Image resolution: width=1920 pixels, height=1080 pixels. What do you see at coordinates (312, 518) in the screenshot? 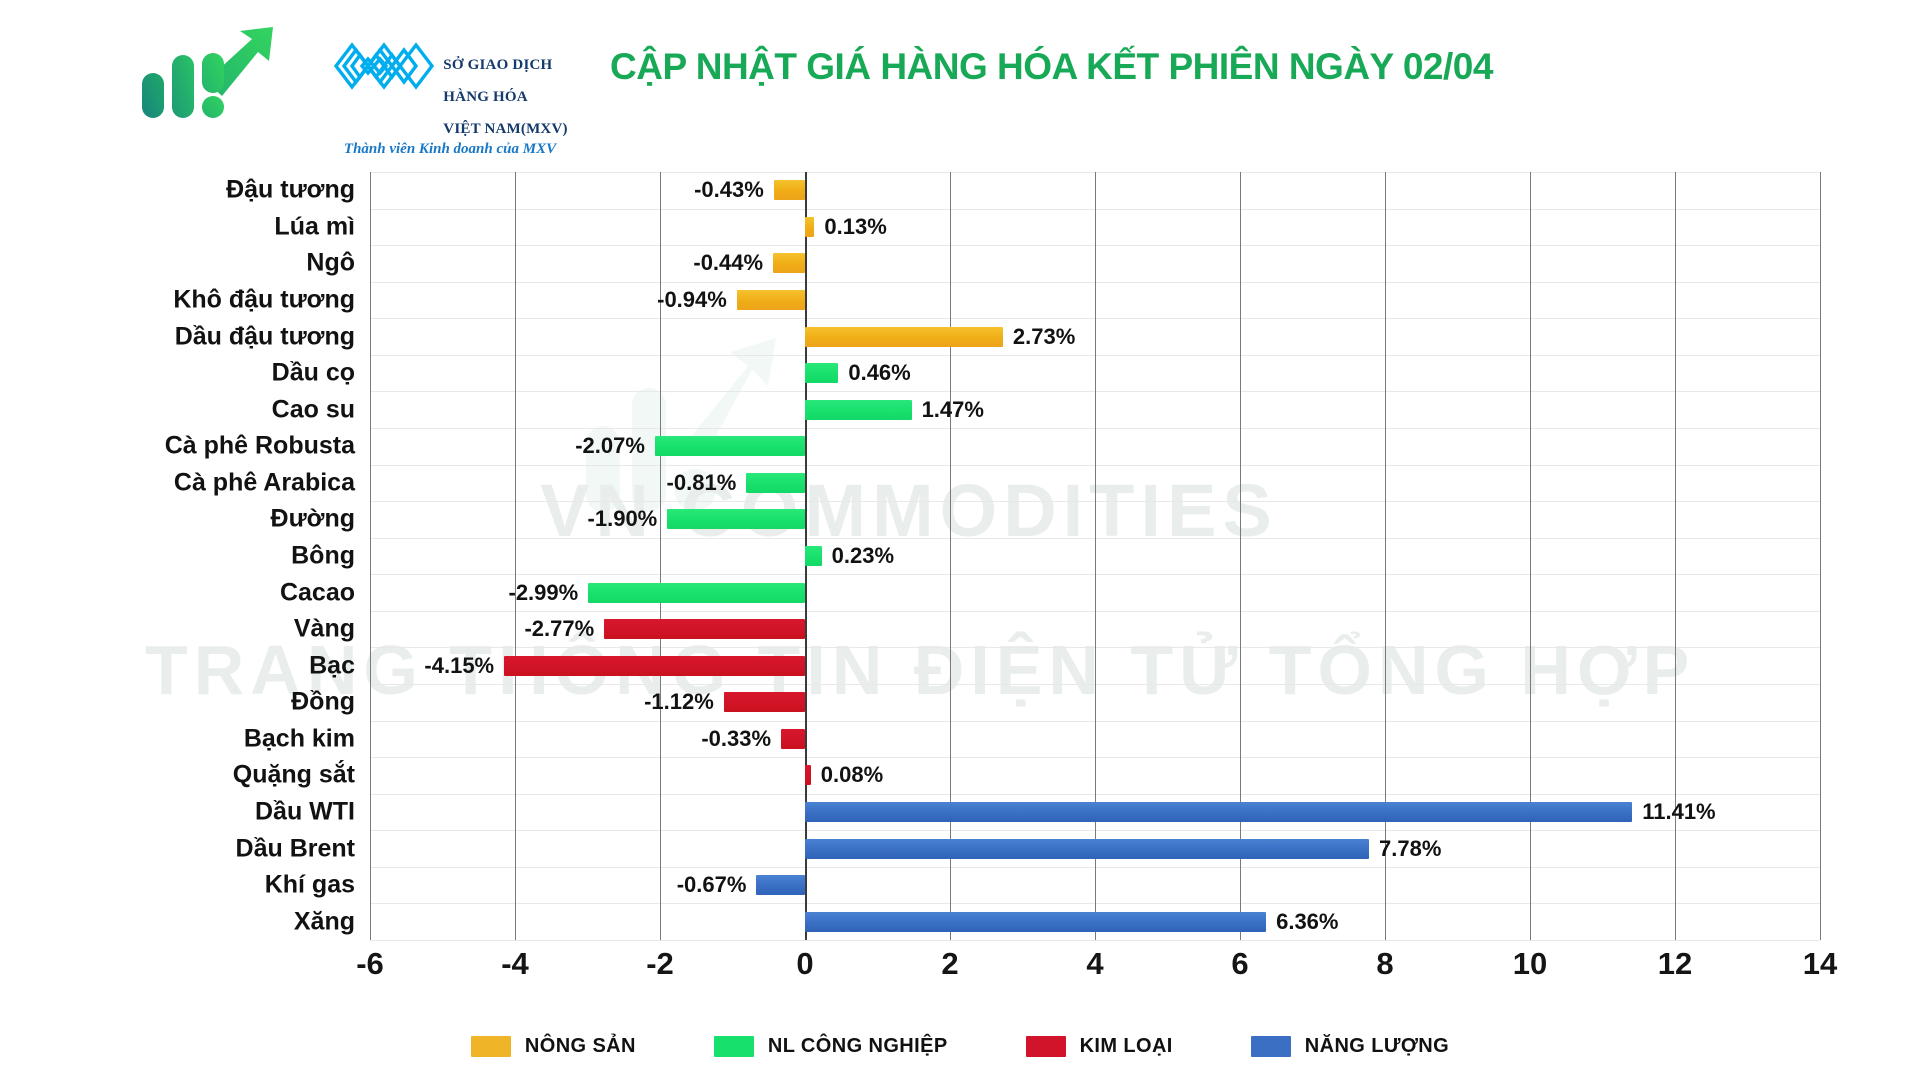
I see `y-axis-tick-label: Đường` at bounding box center [312, 518].